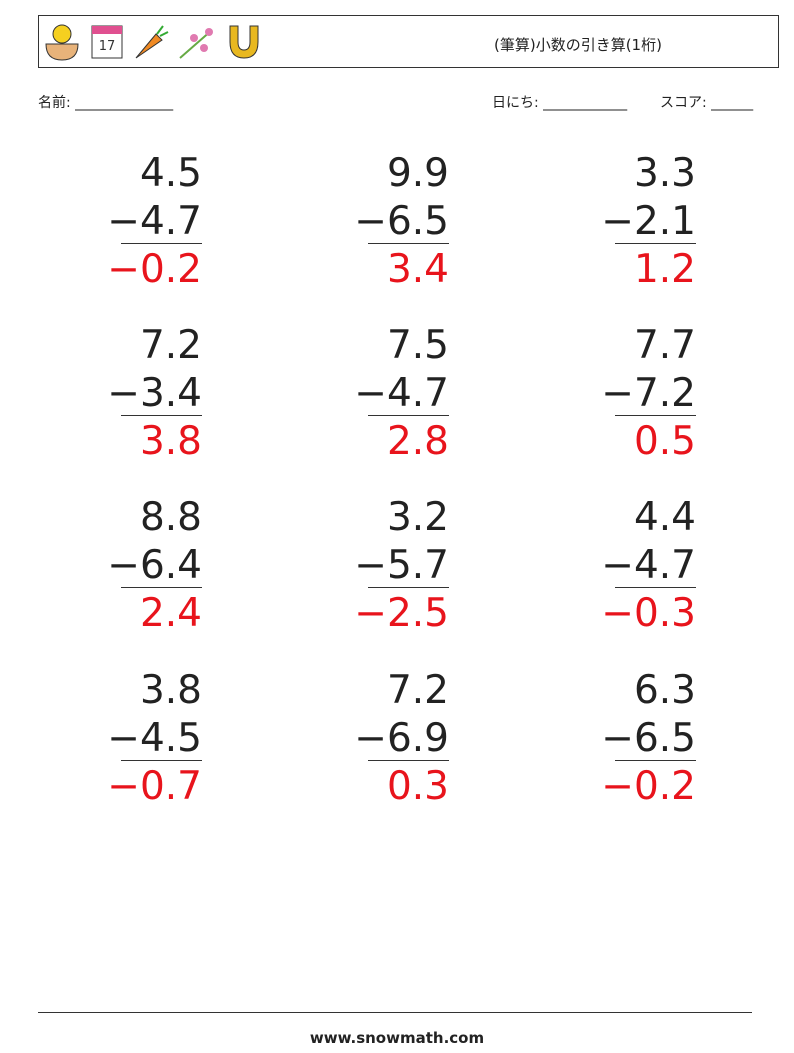 This screenshot has width=794, height=1053. Describe the element at coordinates (154, 565) in the screenshot. I see `subtrahend: −6.4` at that location.